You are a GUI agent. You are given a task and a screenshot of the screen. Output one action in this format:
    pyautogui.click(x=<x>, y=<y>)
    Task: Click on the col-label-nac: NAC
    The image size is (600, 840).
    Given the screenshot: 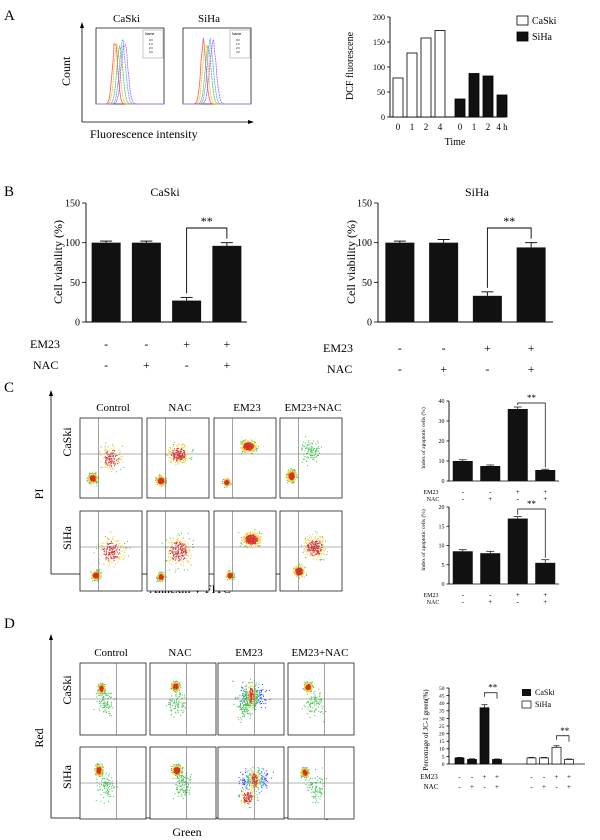 What is the action you would take?
    pyautogui.click(x=179, y=653)
    